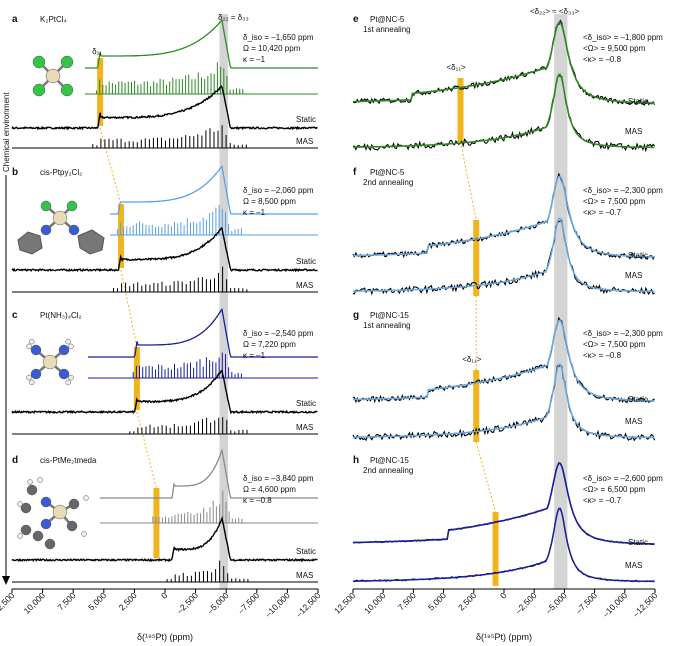 This screenshot has height=646, width=674. What do you see at coordinates (355, 172) in the screenshot?
I see `panel-letter-f: f` at bounding box center [355, 172].